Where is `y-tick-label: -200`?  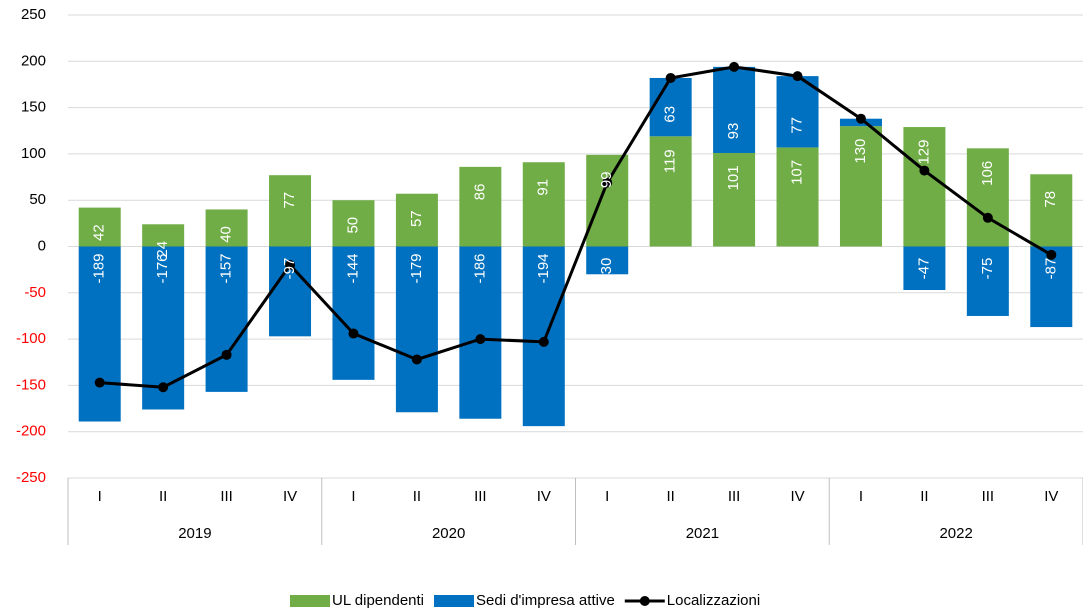
y-tick-label: -200 is located at coordinates (31, 431).